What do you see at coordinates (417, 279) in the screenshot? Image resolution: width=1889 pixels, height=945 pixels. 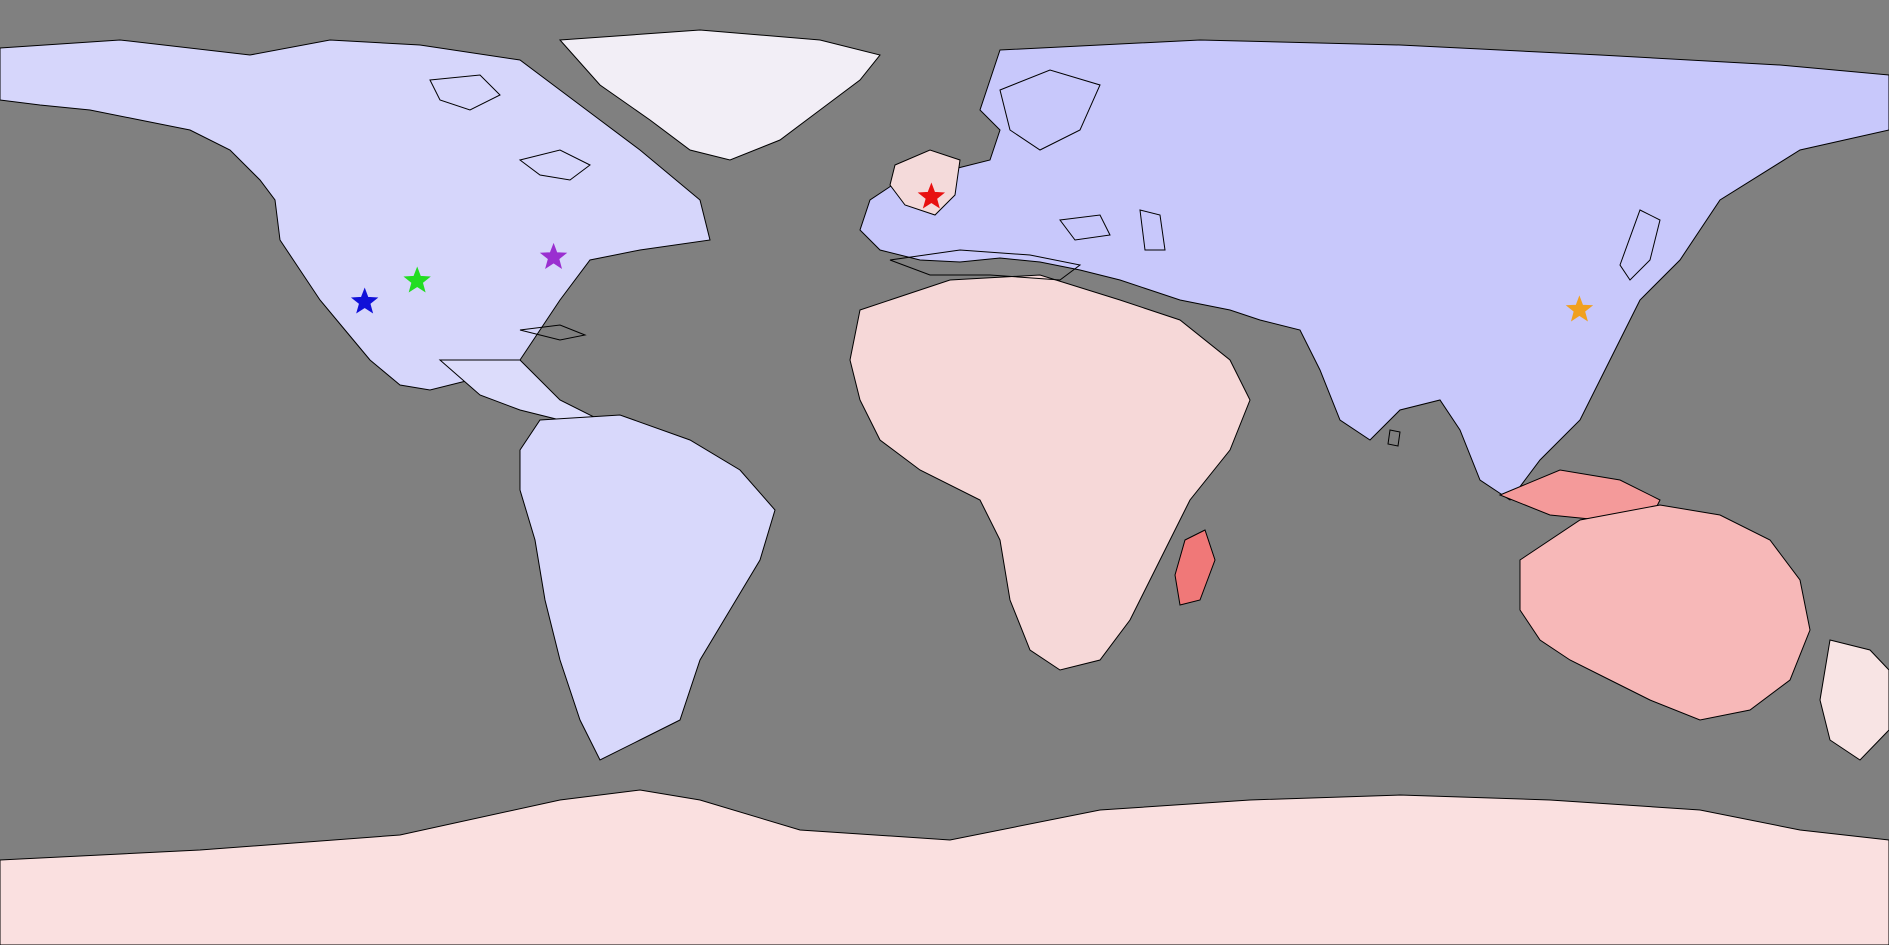 I see `green-star` at bounding box center [417, 279].